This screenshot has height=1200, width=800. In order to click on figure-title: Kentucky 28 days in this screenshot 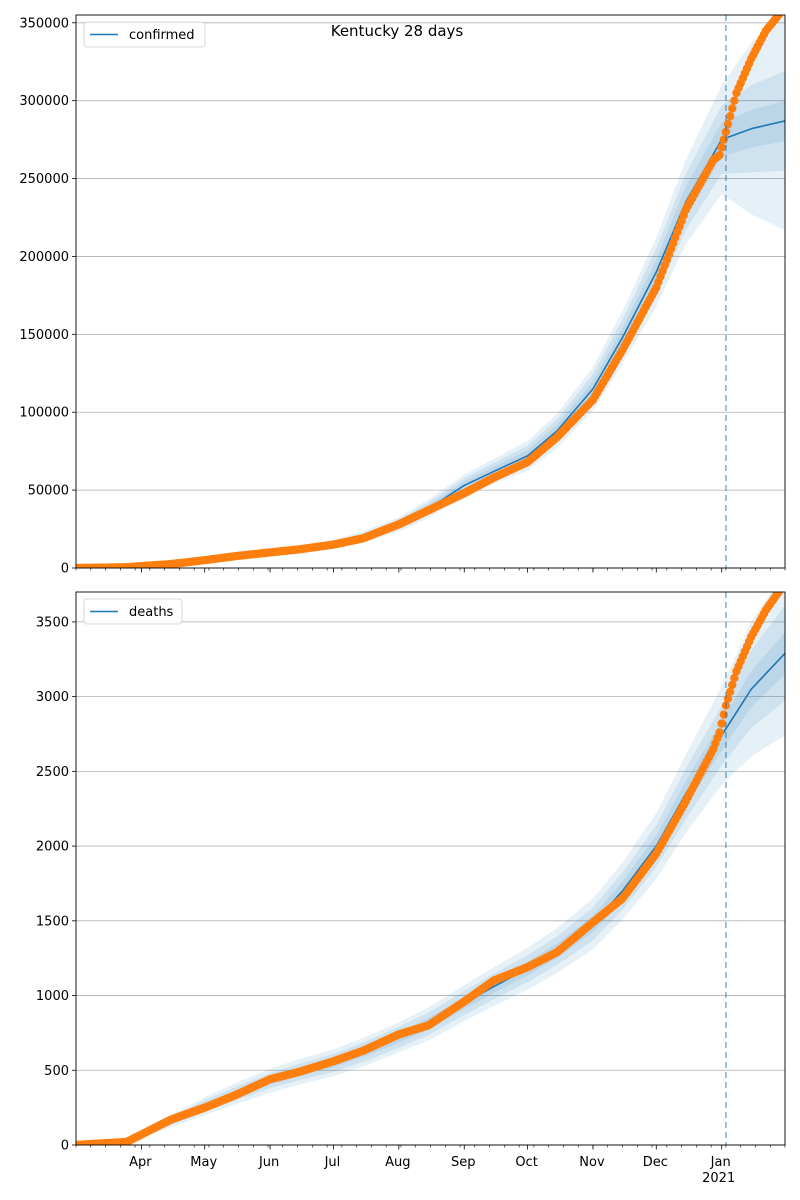, I will do `click(397, 31)`.